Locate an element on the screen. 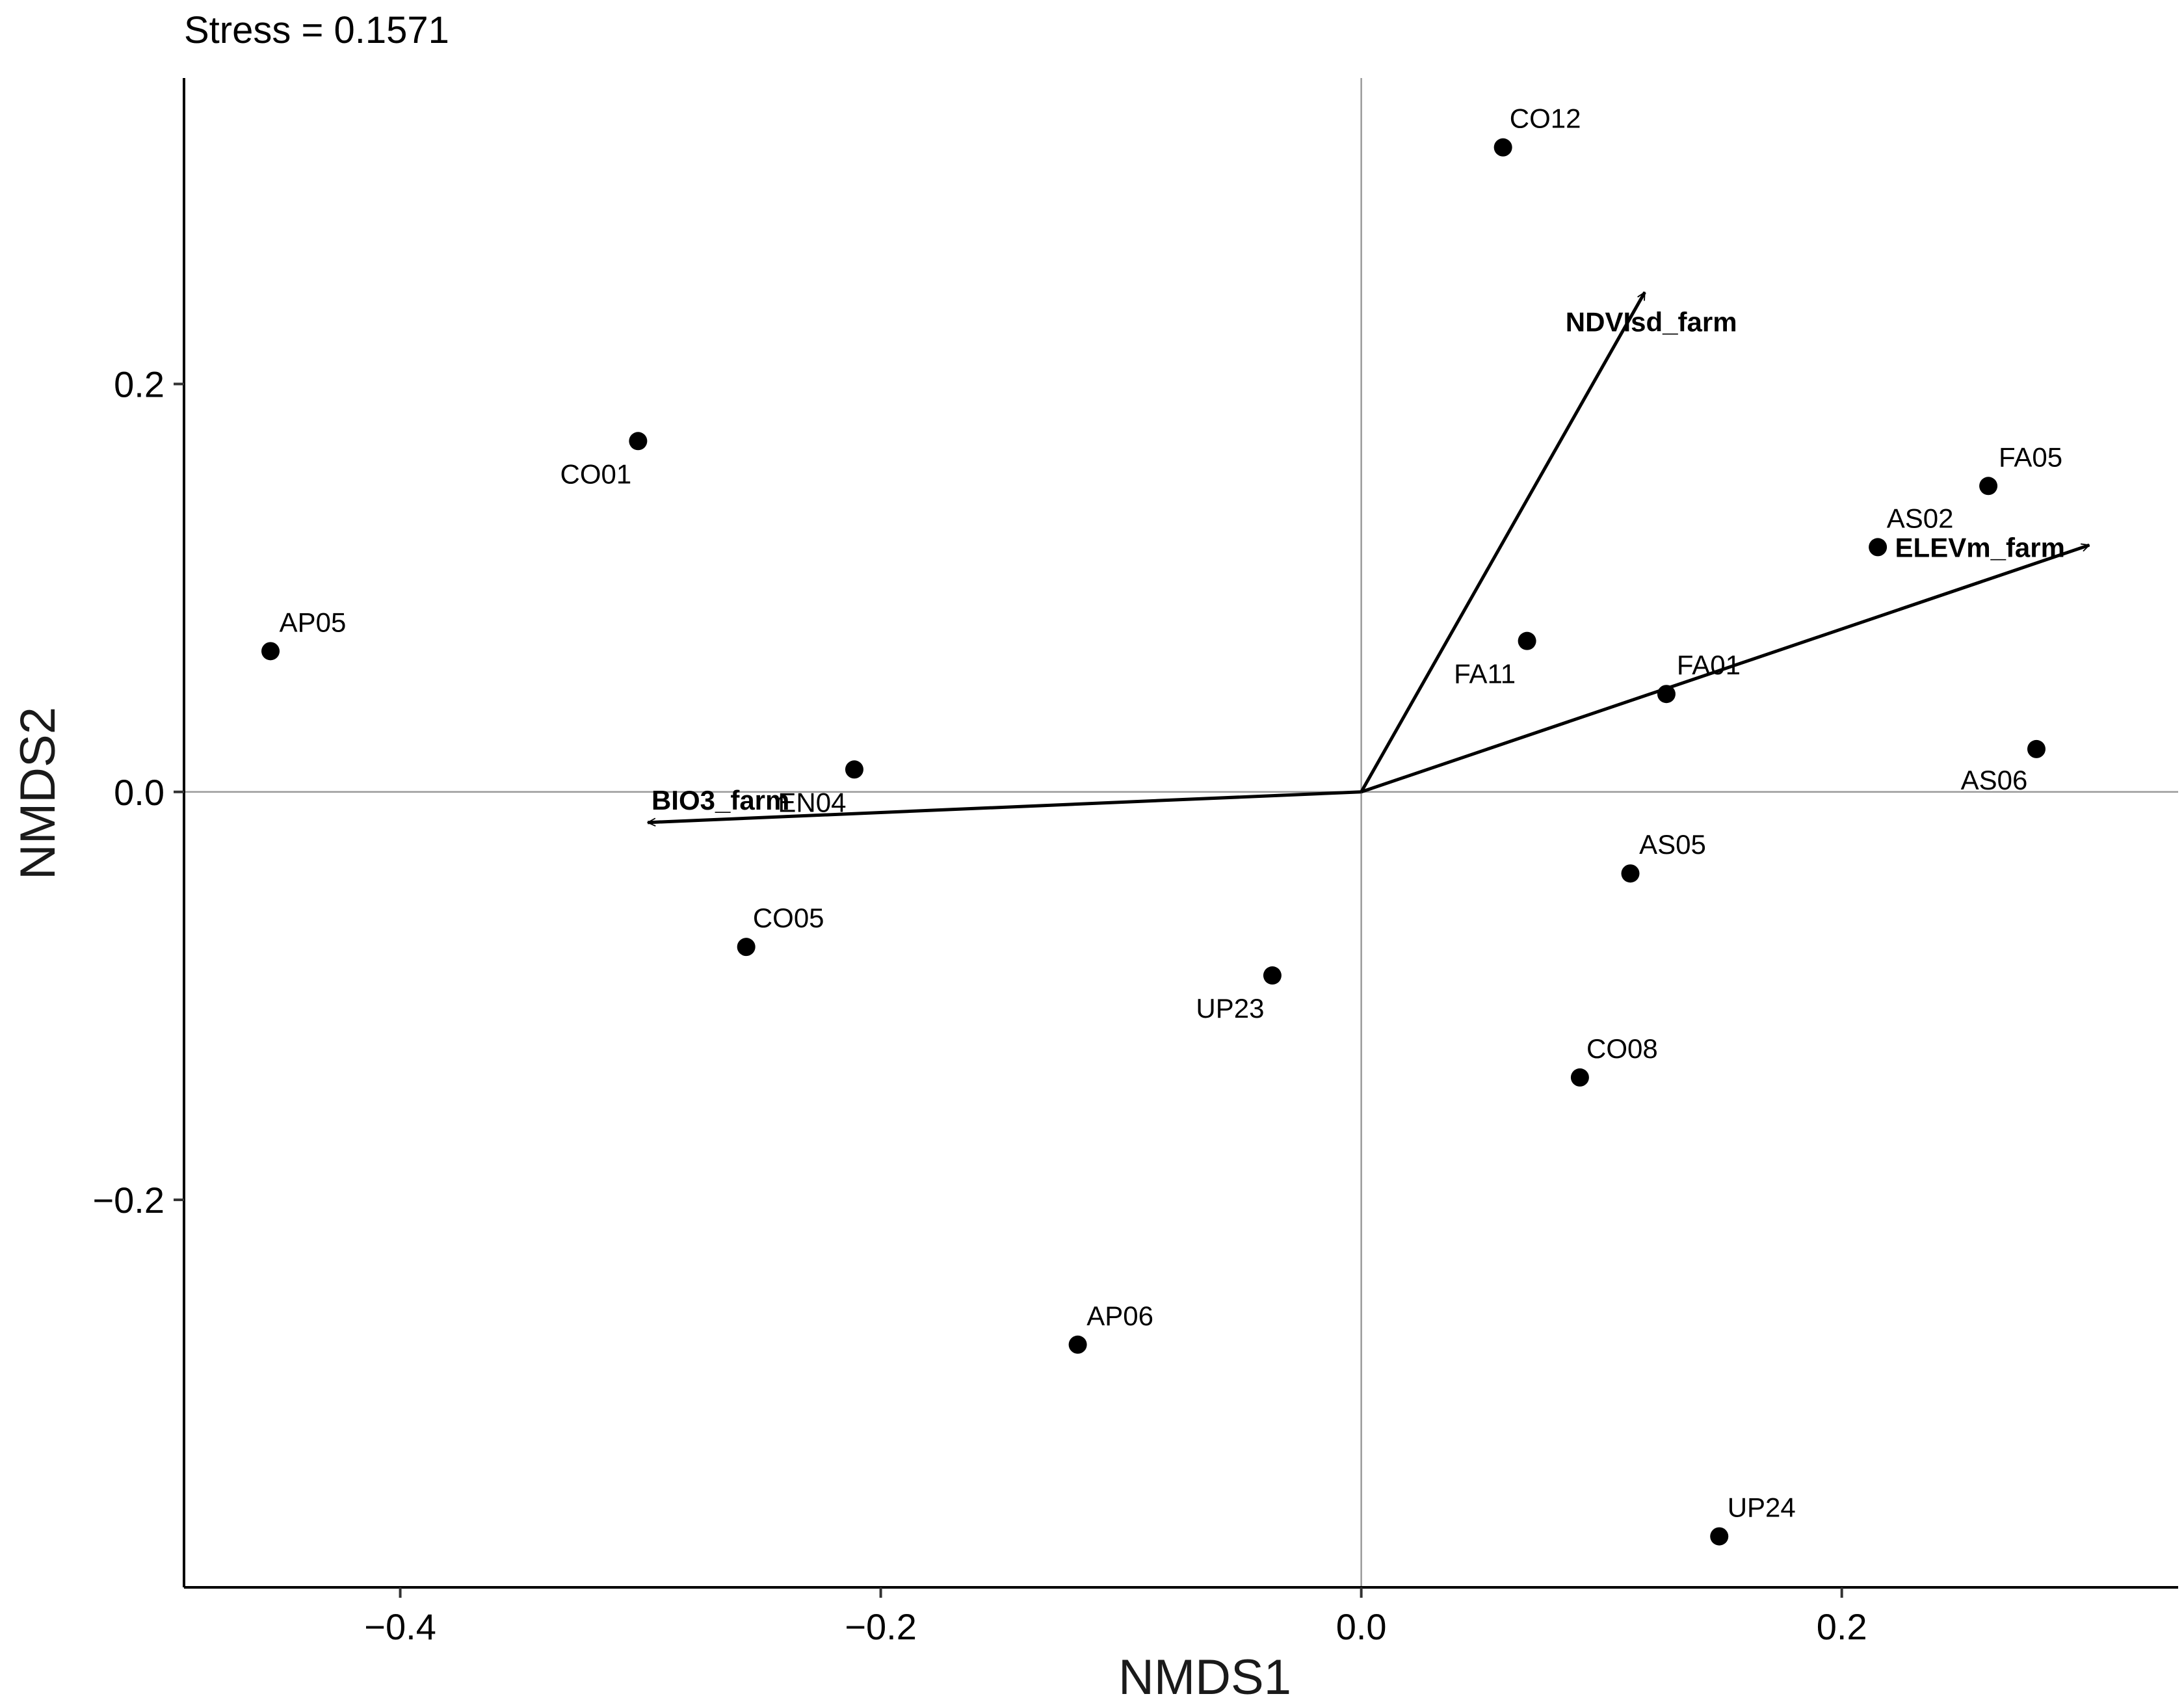 The image size is (2184, 1707). site-label: AS05 is located at coordinates (1673, 844).